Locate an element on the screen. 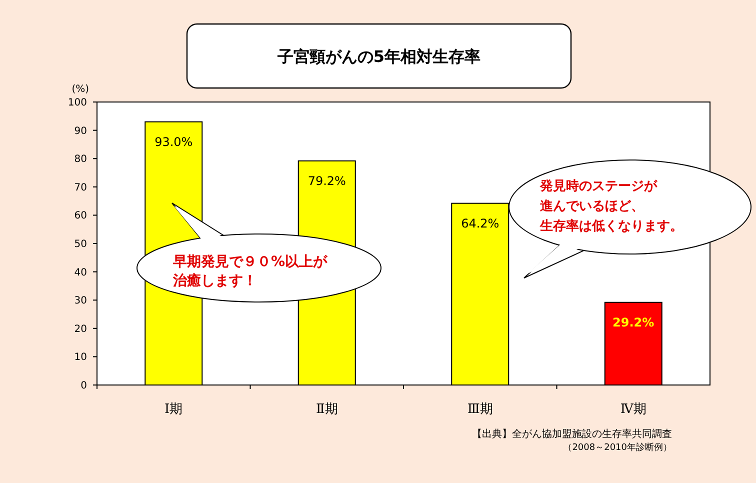 This screenshot has height=483, width=756. data-label: 64.2% is located at coordinates (480, 223).